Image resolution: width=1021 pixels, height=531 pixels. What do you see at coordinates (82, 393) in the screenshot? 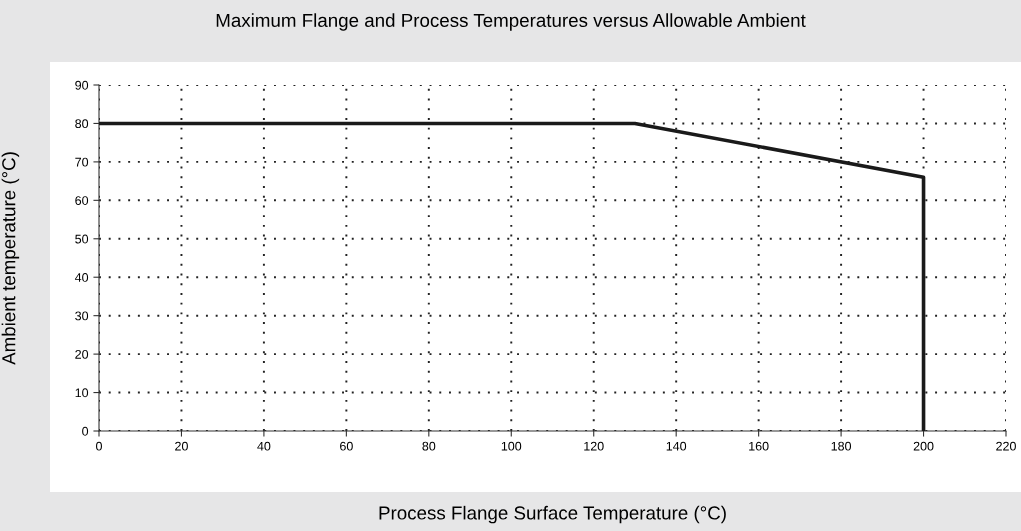
I see `y-tick-label: 10` at bounding box center [82, 393].